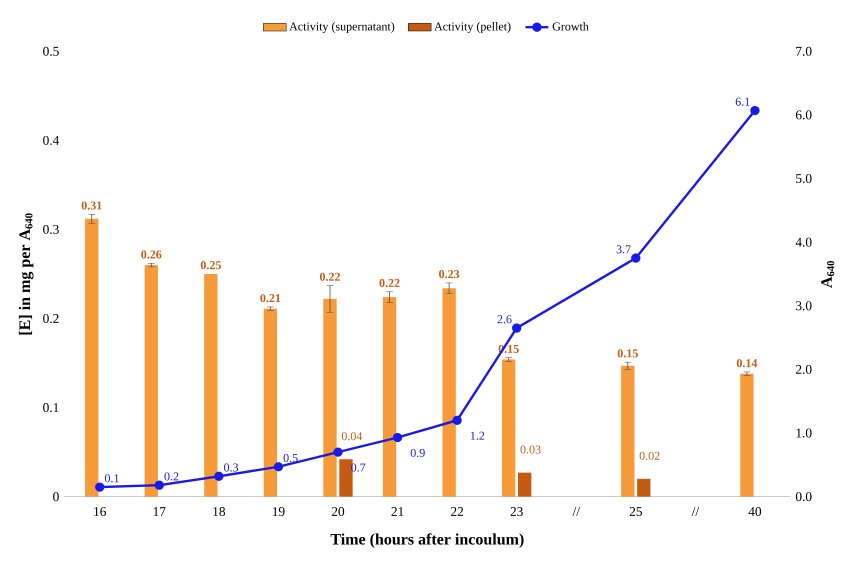 This screenshot has width=844, height=566. What do you see at coordinates (449, 274) in the screenshot?
I see `data-label: 0.23` at bounding box center [449, 274].